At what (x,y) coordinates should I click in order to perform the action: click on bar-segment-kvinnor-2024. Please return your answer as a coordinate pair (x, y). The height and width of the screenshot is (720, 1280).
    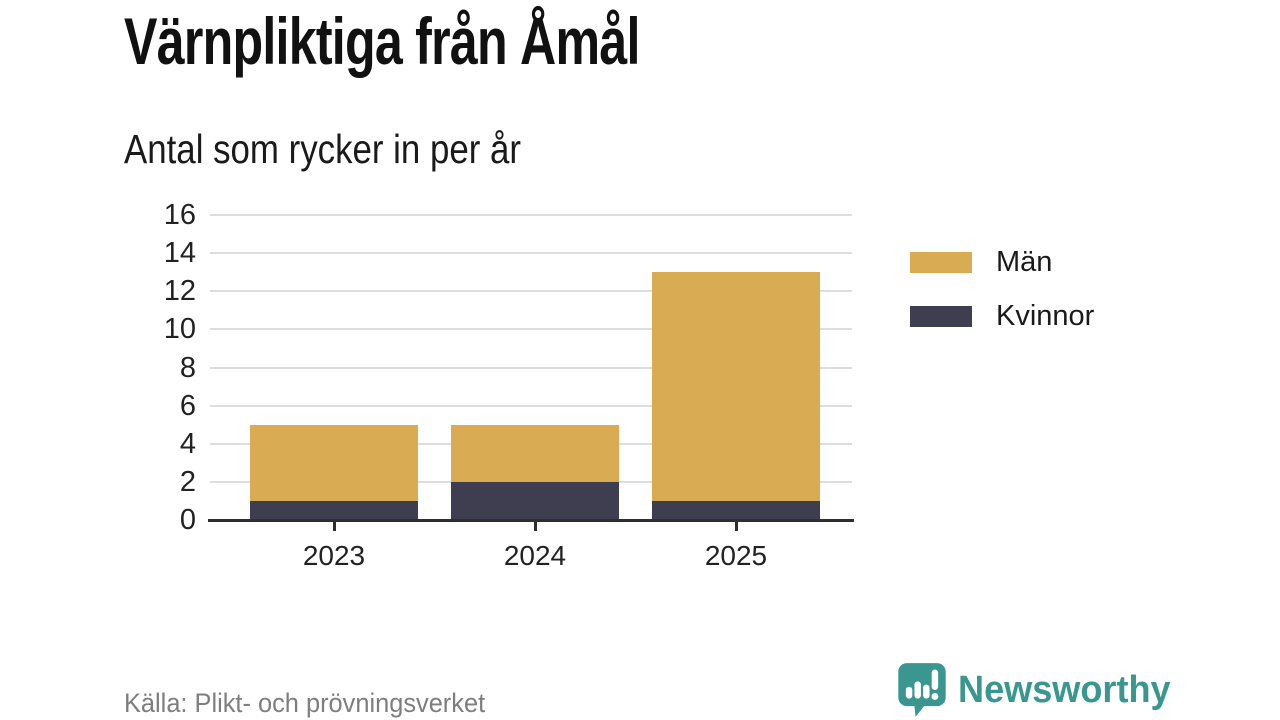
    Looking at the image, I should click on (535, 500).